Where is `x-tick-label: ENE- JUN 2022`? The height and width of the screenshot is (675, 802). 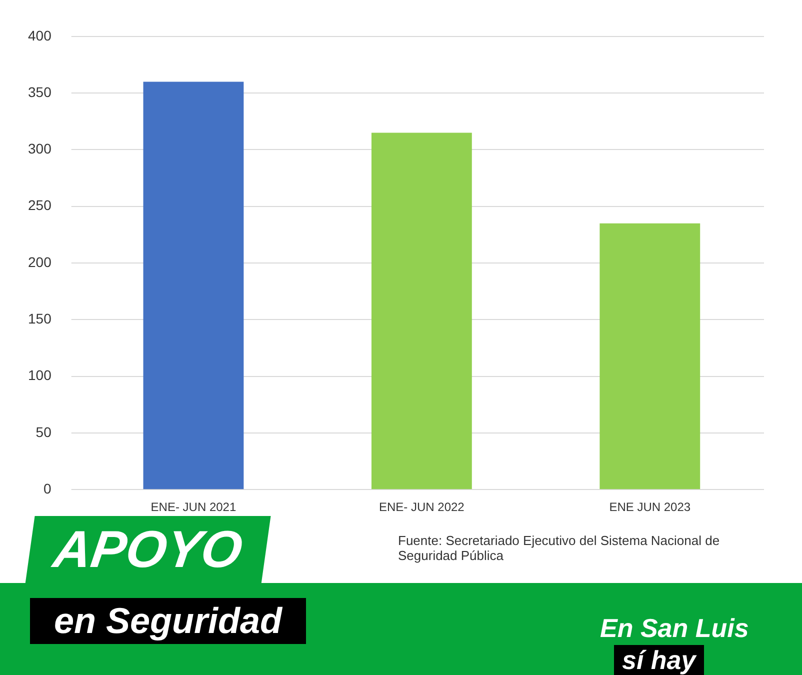
x-tick-label: ENE- JUN 2022 is located at coordinates (421, 507).